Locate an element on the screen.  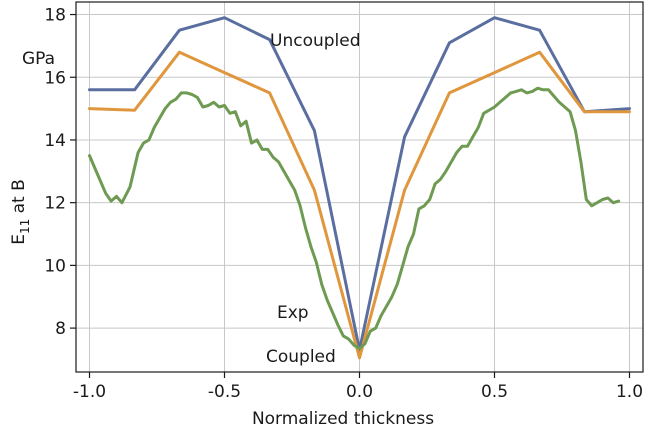
x-axis-label: Normalized thickness is located at coordinates (343, 419).